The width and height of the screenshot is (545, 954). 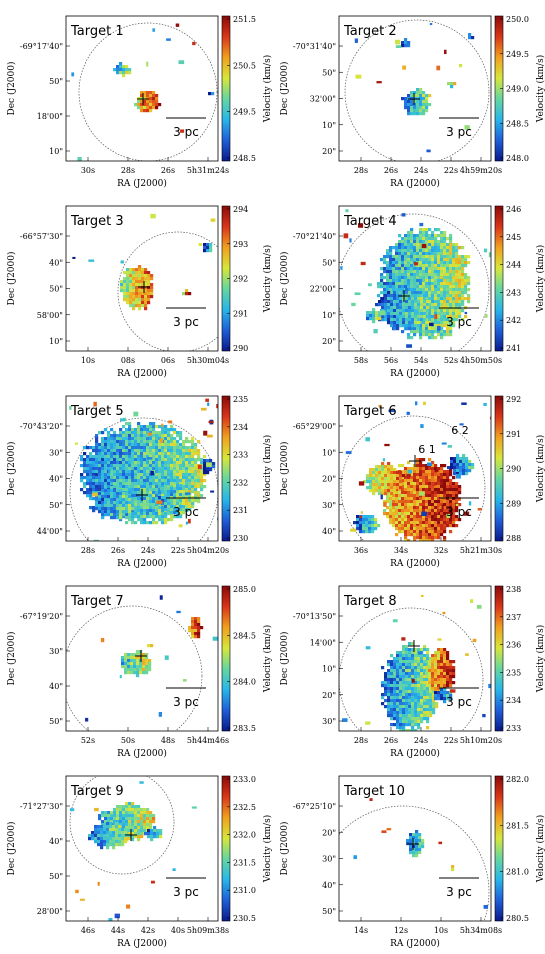 I want to click on colorbar-tick-label: 292, so click(x=513, y=399).